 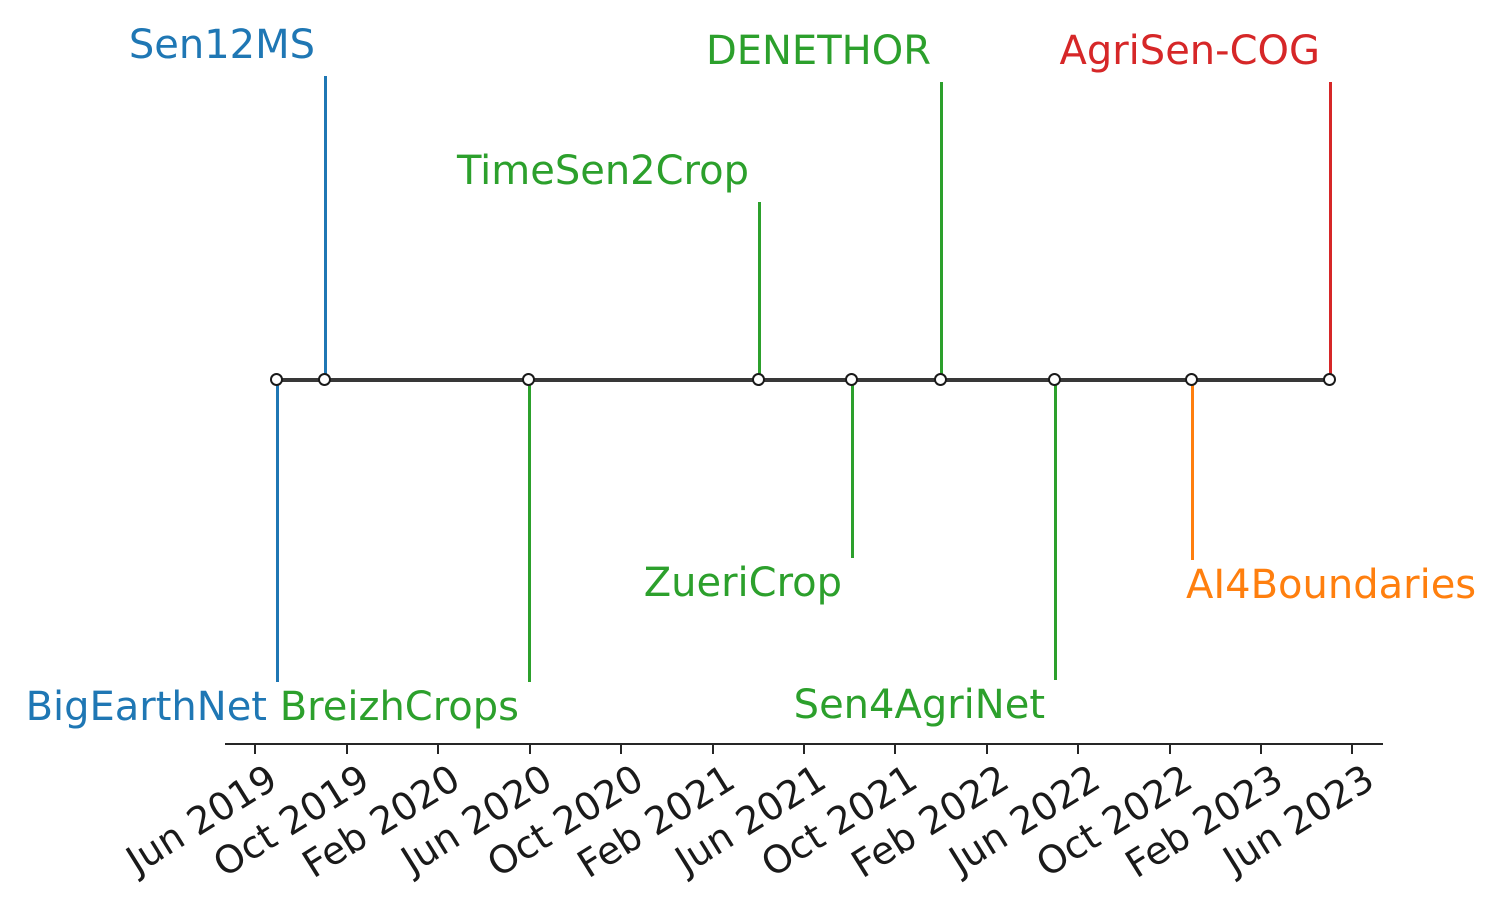 What do you see at coordinates (1189, 51) in the screenshot?
I see `event-label-agrisen-cog: AgriSen-COG` at bounding box center [1189, 51].